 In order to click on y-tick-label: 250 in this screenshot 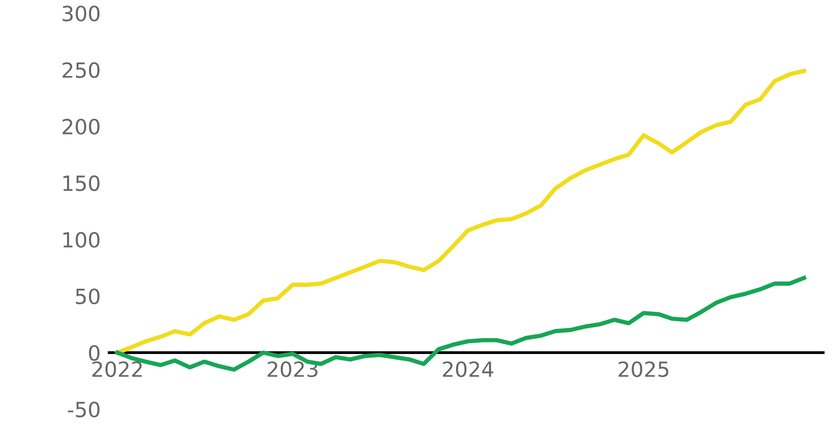, I will do `click(81, 70)`.